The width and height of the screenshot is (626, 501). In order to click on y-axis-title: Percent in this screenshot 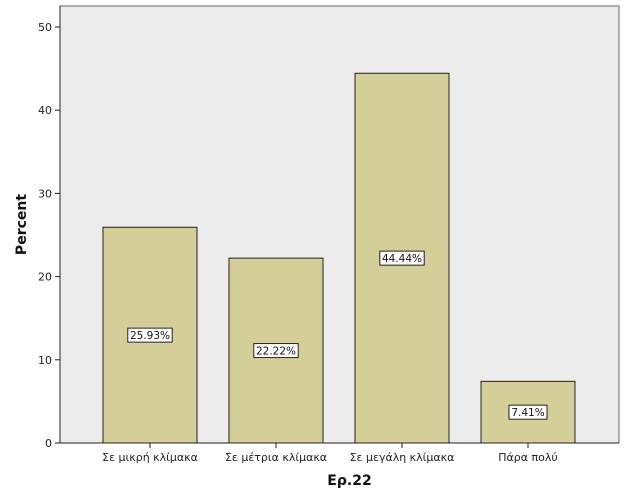, I will do `click(22, 224)`.